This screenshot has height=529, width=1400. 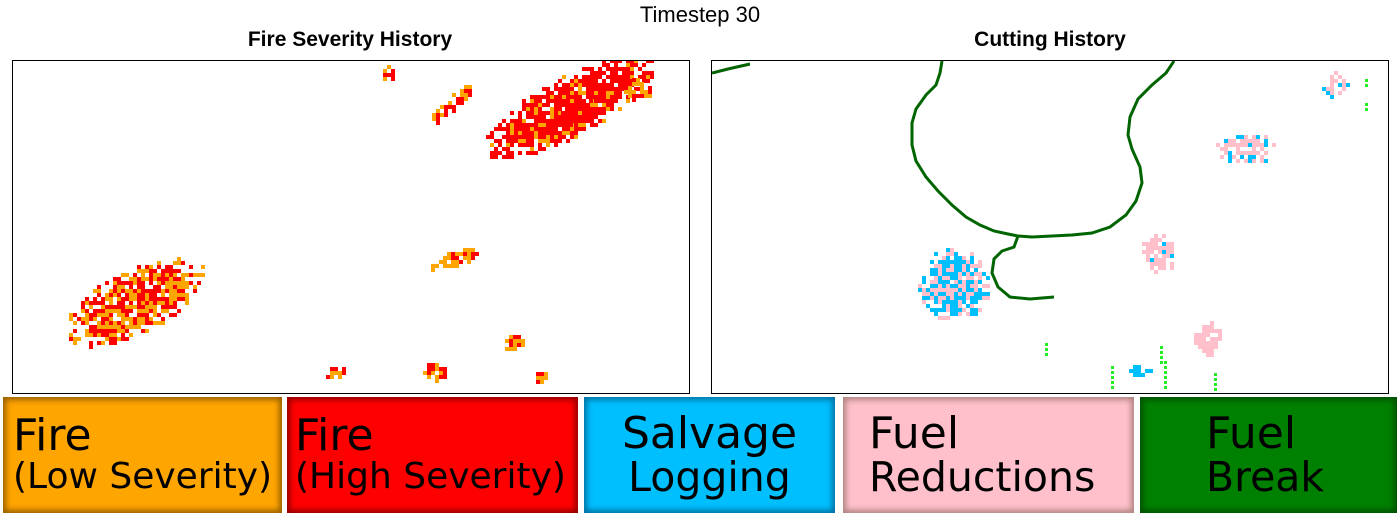 I want to click on cutting-panel-title: Cutting History, so click(x=1050, y=39).